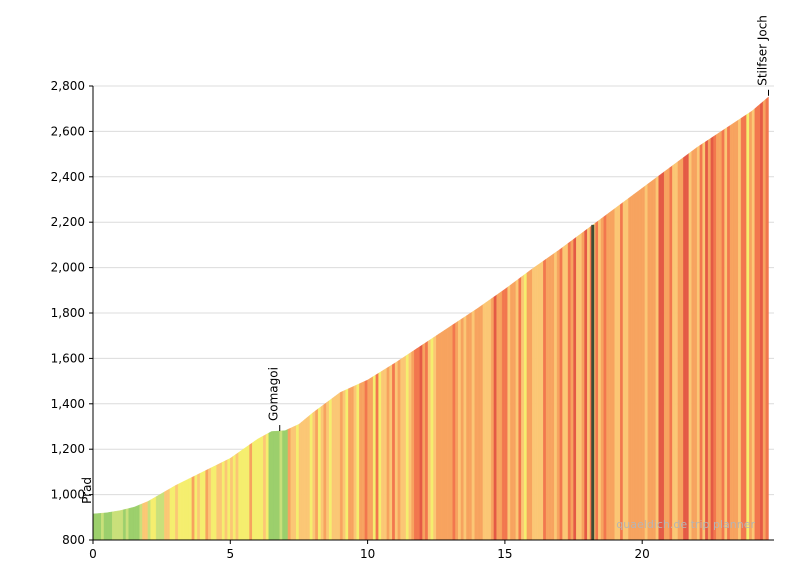 The height and width of the screenshot is (571, 800). Describe the element at coordinates (504, 554) in the screenshot. I see `x-tick-label: 15` at that location.